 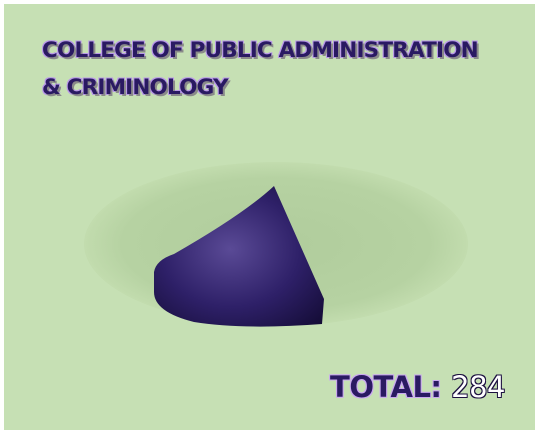 I want to click on title-line-2: & CRIMINOLOGY, so click(x=135, y=87).